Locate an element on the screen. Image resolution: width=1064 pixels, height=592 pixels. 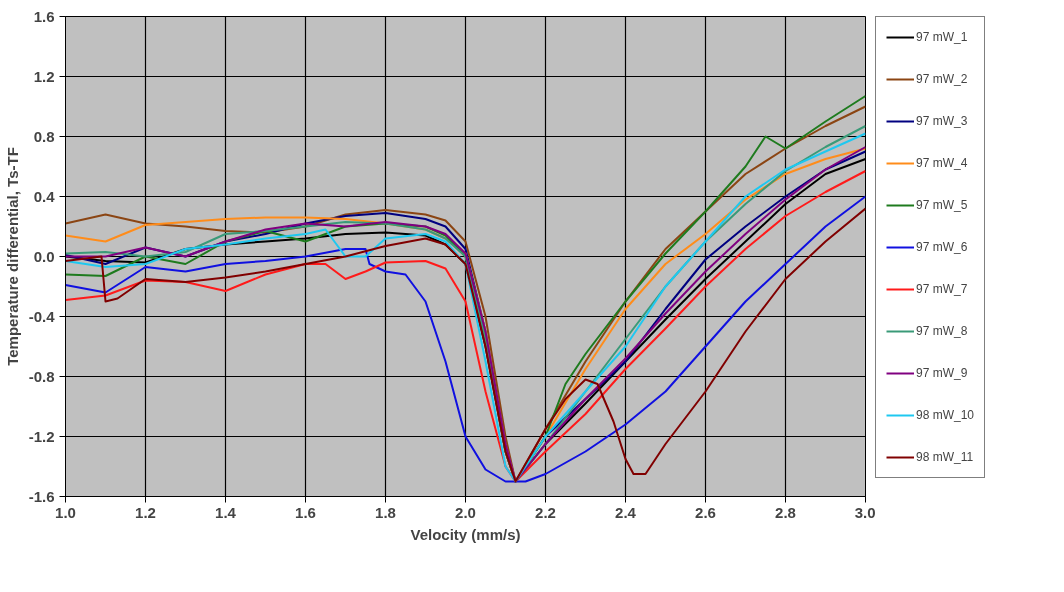
y-tick-label: 0.4 is located at coordinates (44, 196).